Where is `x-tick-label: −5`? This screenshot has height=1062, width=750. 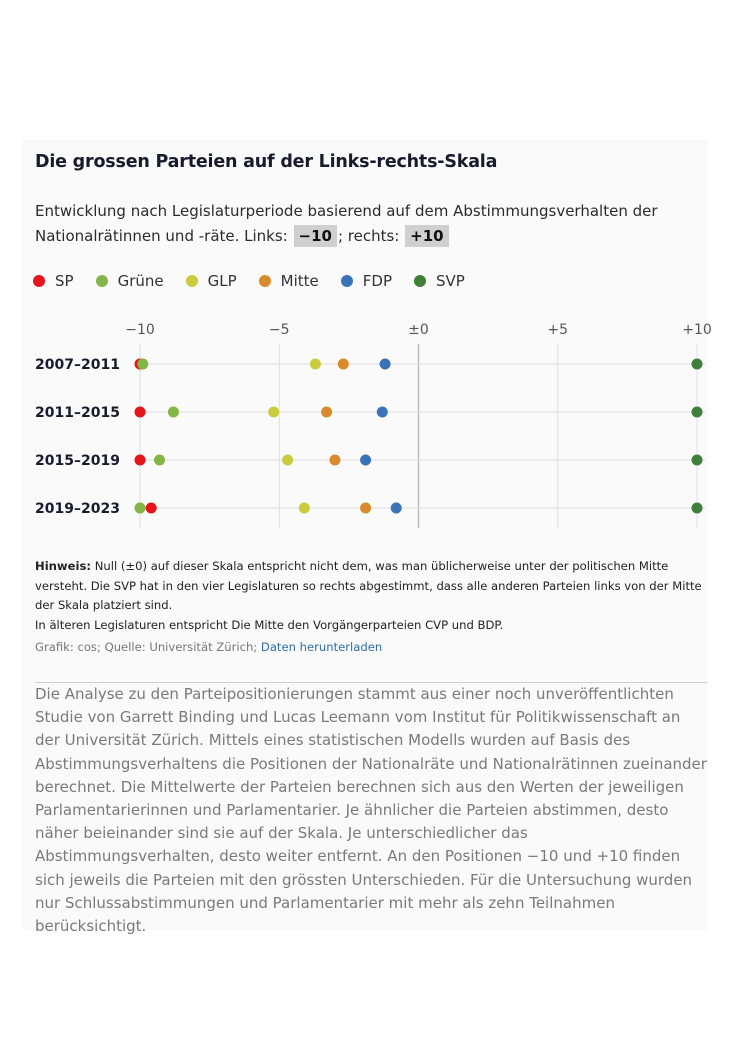 x-tick-label: −5 is located at coordinates (279, 330).